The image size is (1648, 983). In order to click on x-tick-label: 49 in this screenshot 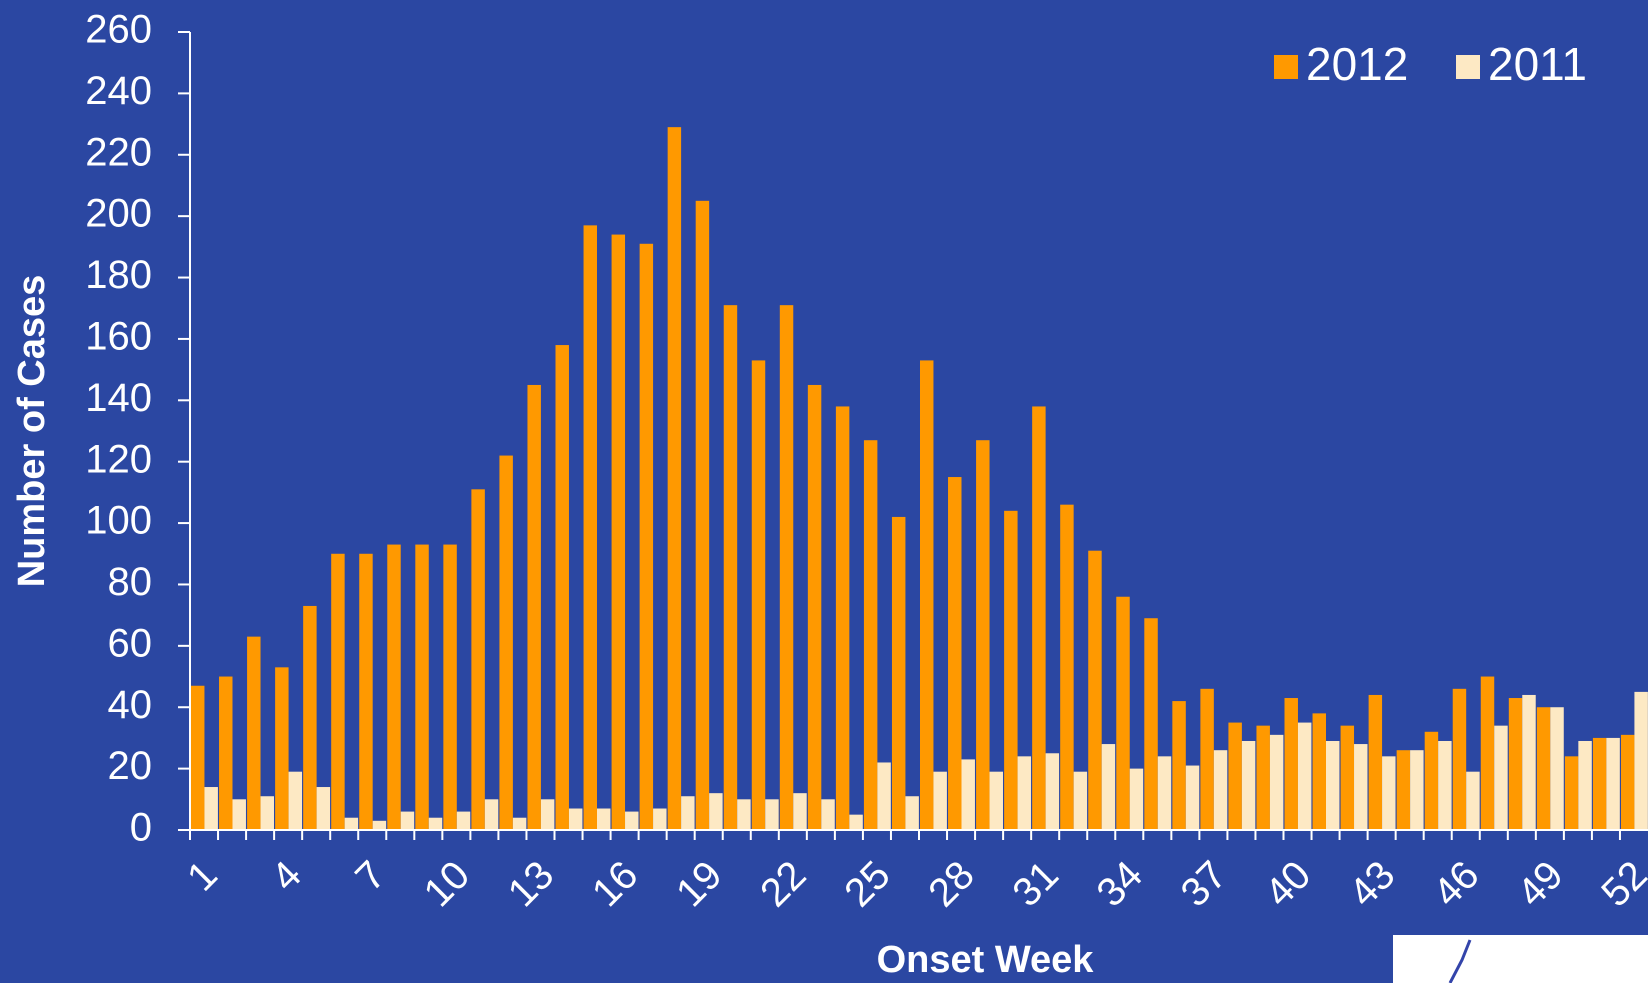, I will do `click(1540, 884)`.